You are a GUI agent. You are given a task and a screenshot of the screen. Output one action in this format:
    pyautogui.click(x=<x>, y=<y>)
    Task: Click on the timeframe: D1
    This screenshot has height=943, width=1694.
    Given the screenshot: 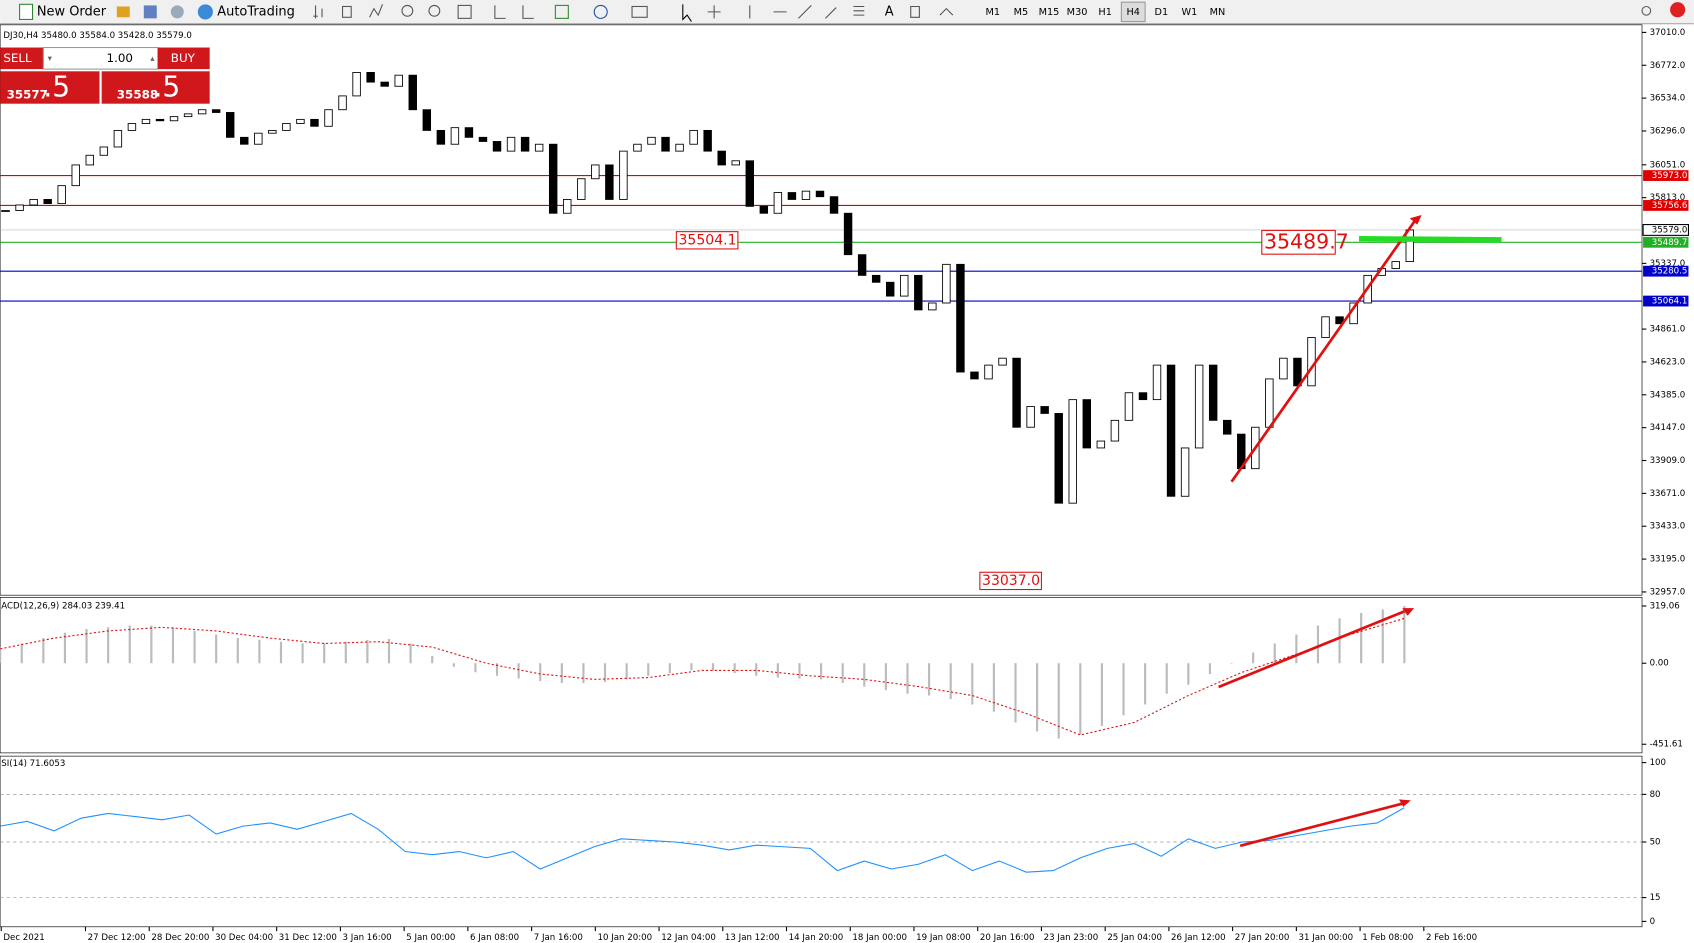 What is the action you would take?
    pyautogui.click(x=1161, y=12)
    